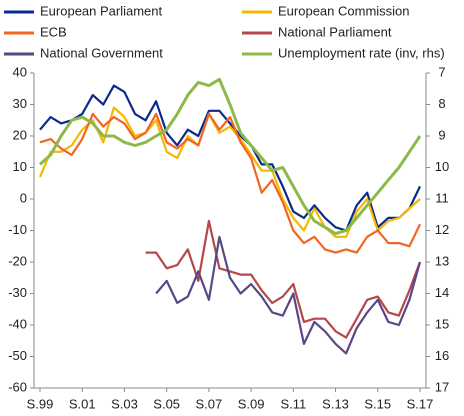  I want to click on y2-tick-label: 13, so click(442, 260).